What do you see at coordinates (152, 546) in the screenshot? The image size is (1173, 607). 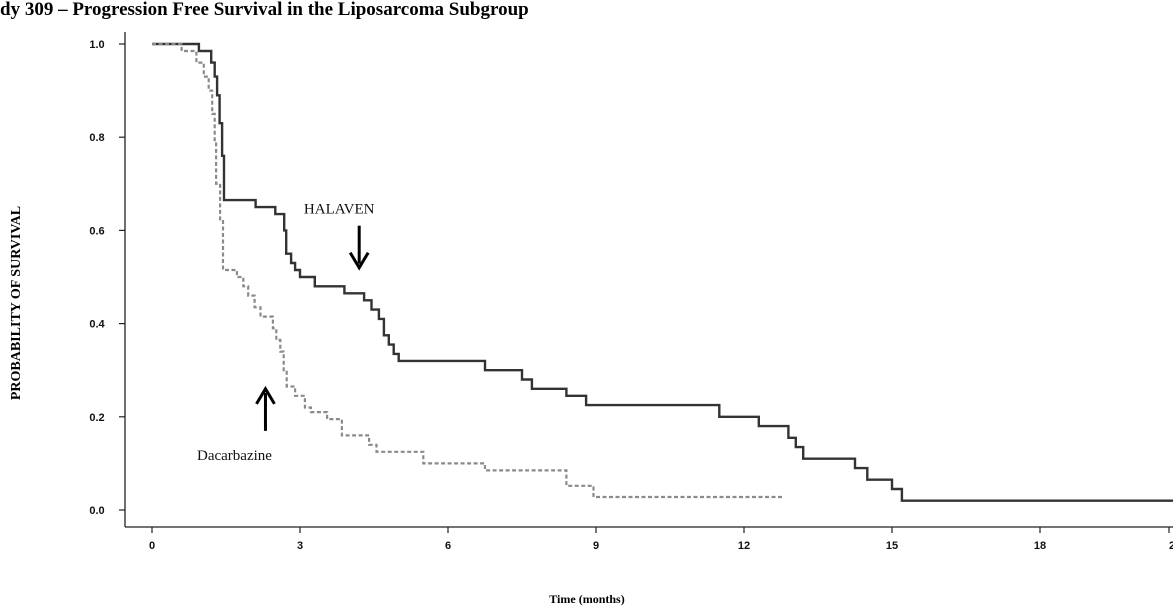 I see `x-tick-label: 0` at bounding box center [152, 546].